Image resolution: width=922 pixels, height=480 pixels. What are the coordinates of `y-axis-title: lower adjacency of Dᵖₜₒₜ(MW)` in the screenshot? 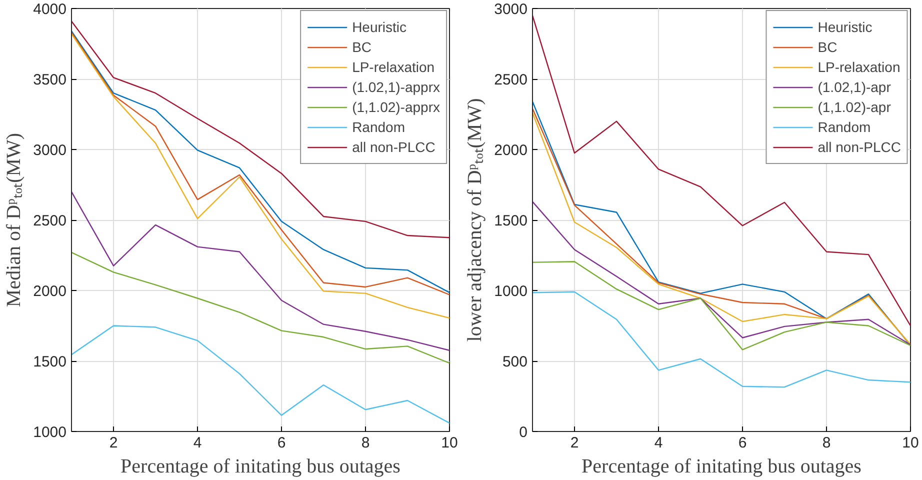 It's located at (475, 220).